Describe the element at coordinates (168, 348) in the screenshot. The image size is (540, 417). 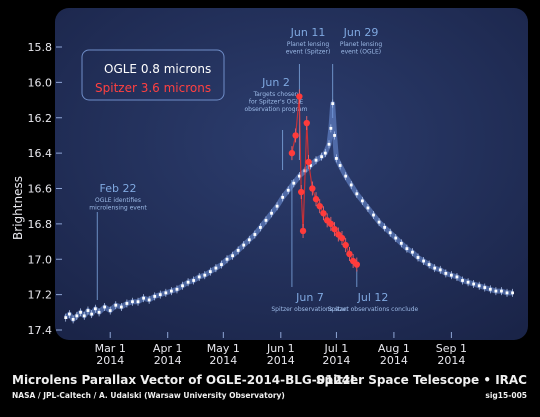
I see `x-tick-label: Apr 1` at that location.